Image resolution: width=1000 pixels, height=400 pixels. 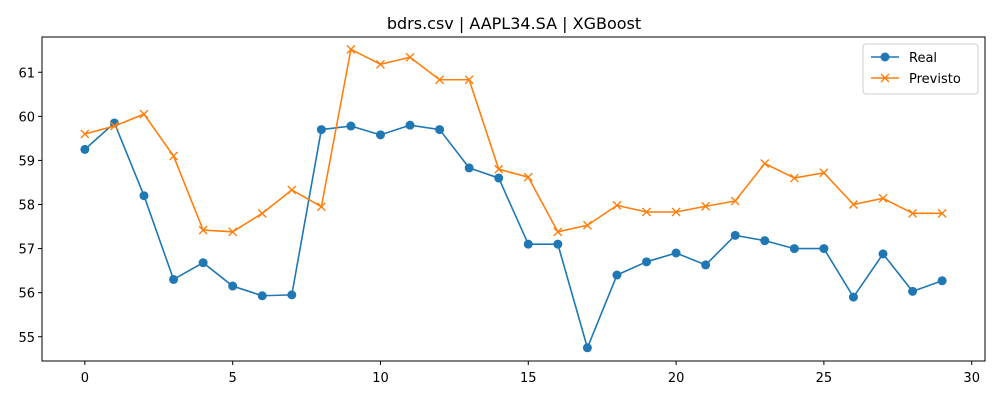 I want to click on chart-title: bdrs.csv | AAPL34.SA | XGBoost, so click(x=514, y=23).